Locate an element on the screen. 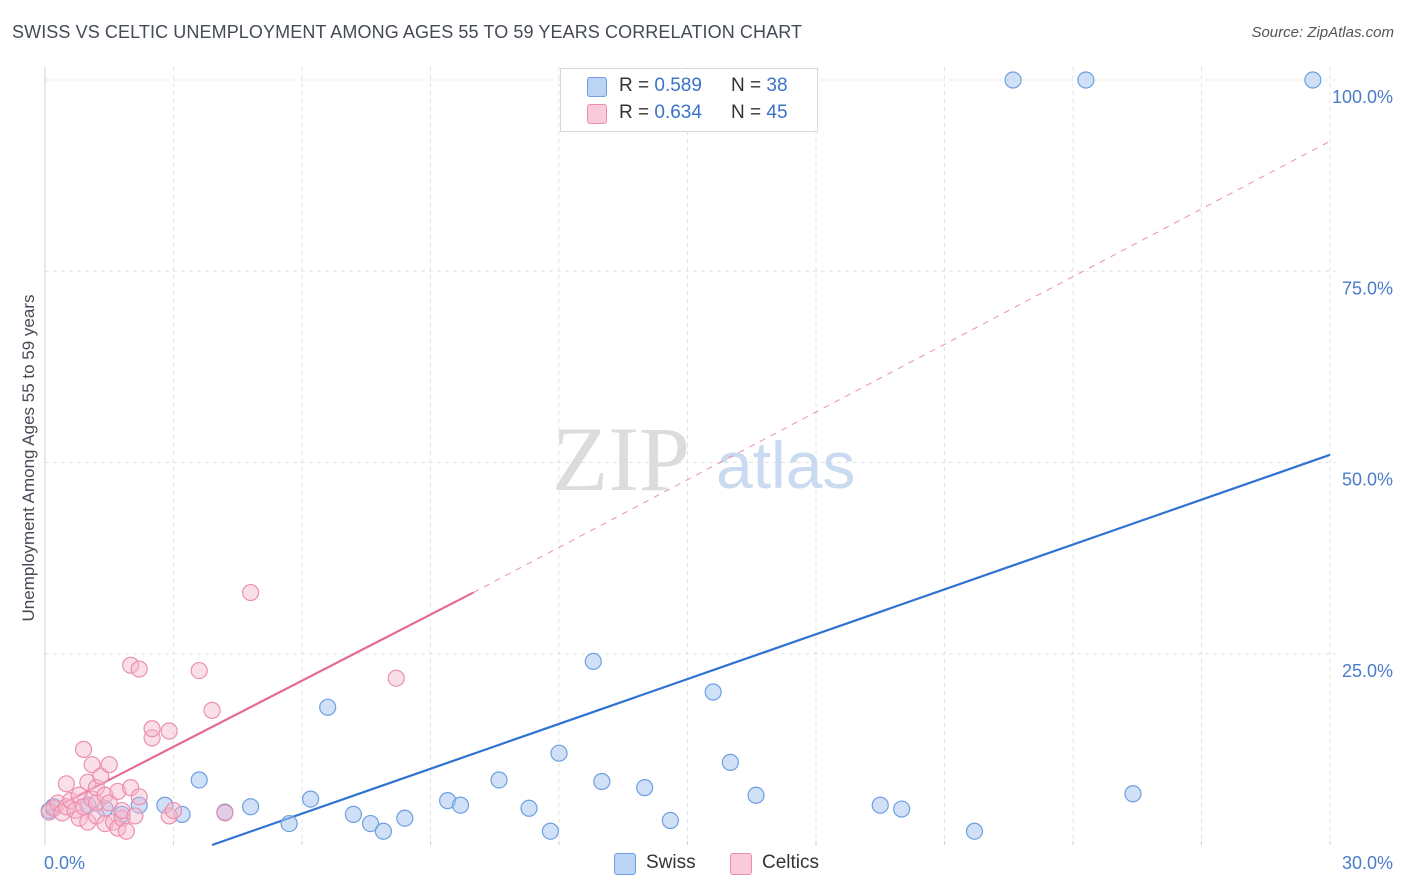 The width and height of the screenshot is (1406, 892). celtic-trend-line is located at coordinates (259, 702).